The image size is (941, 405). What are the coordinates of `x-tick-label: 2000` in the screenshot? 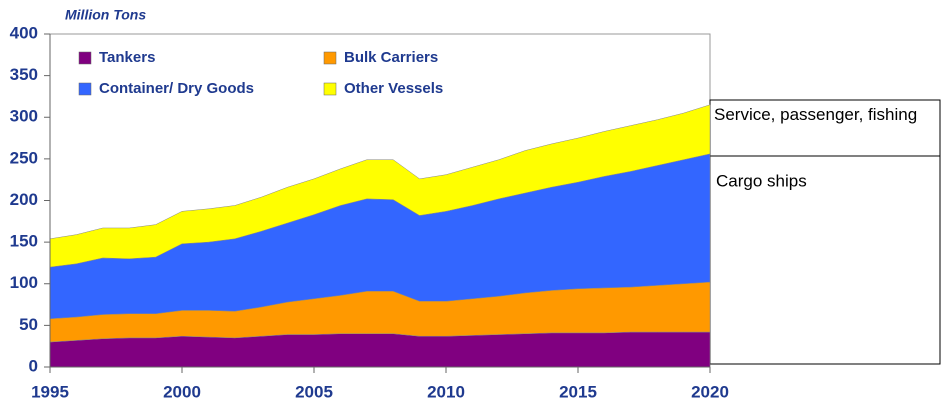 It's located at (182, 391).